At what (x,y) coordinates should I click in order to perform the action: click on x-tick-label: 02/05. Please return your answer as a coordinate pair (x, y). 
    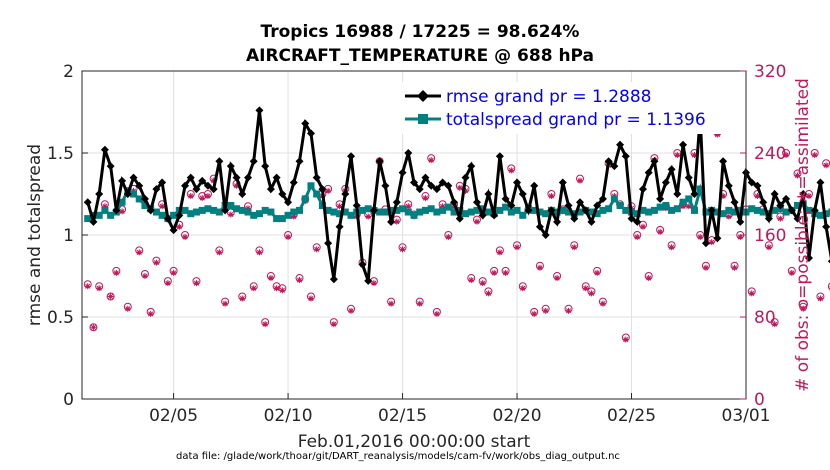
    Looking at the image, I should click on (173, 416).